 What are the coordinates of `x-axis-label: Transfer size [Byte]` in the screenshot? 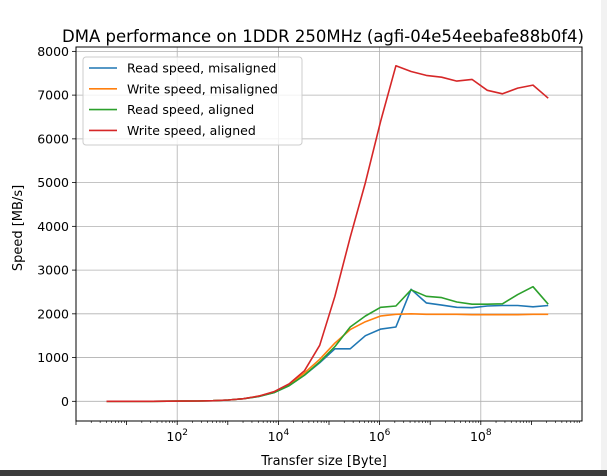 It's located at (323, 461).